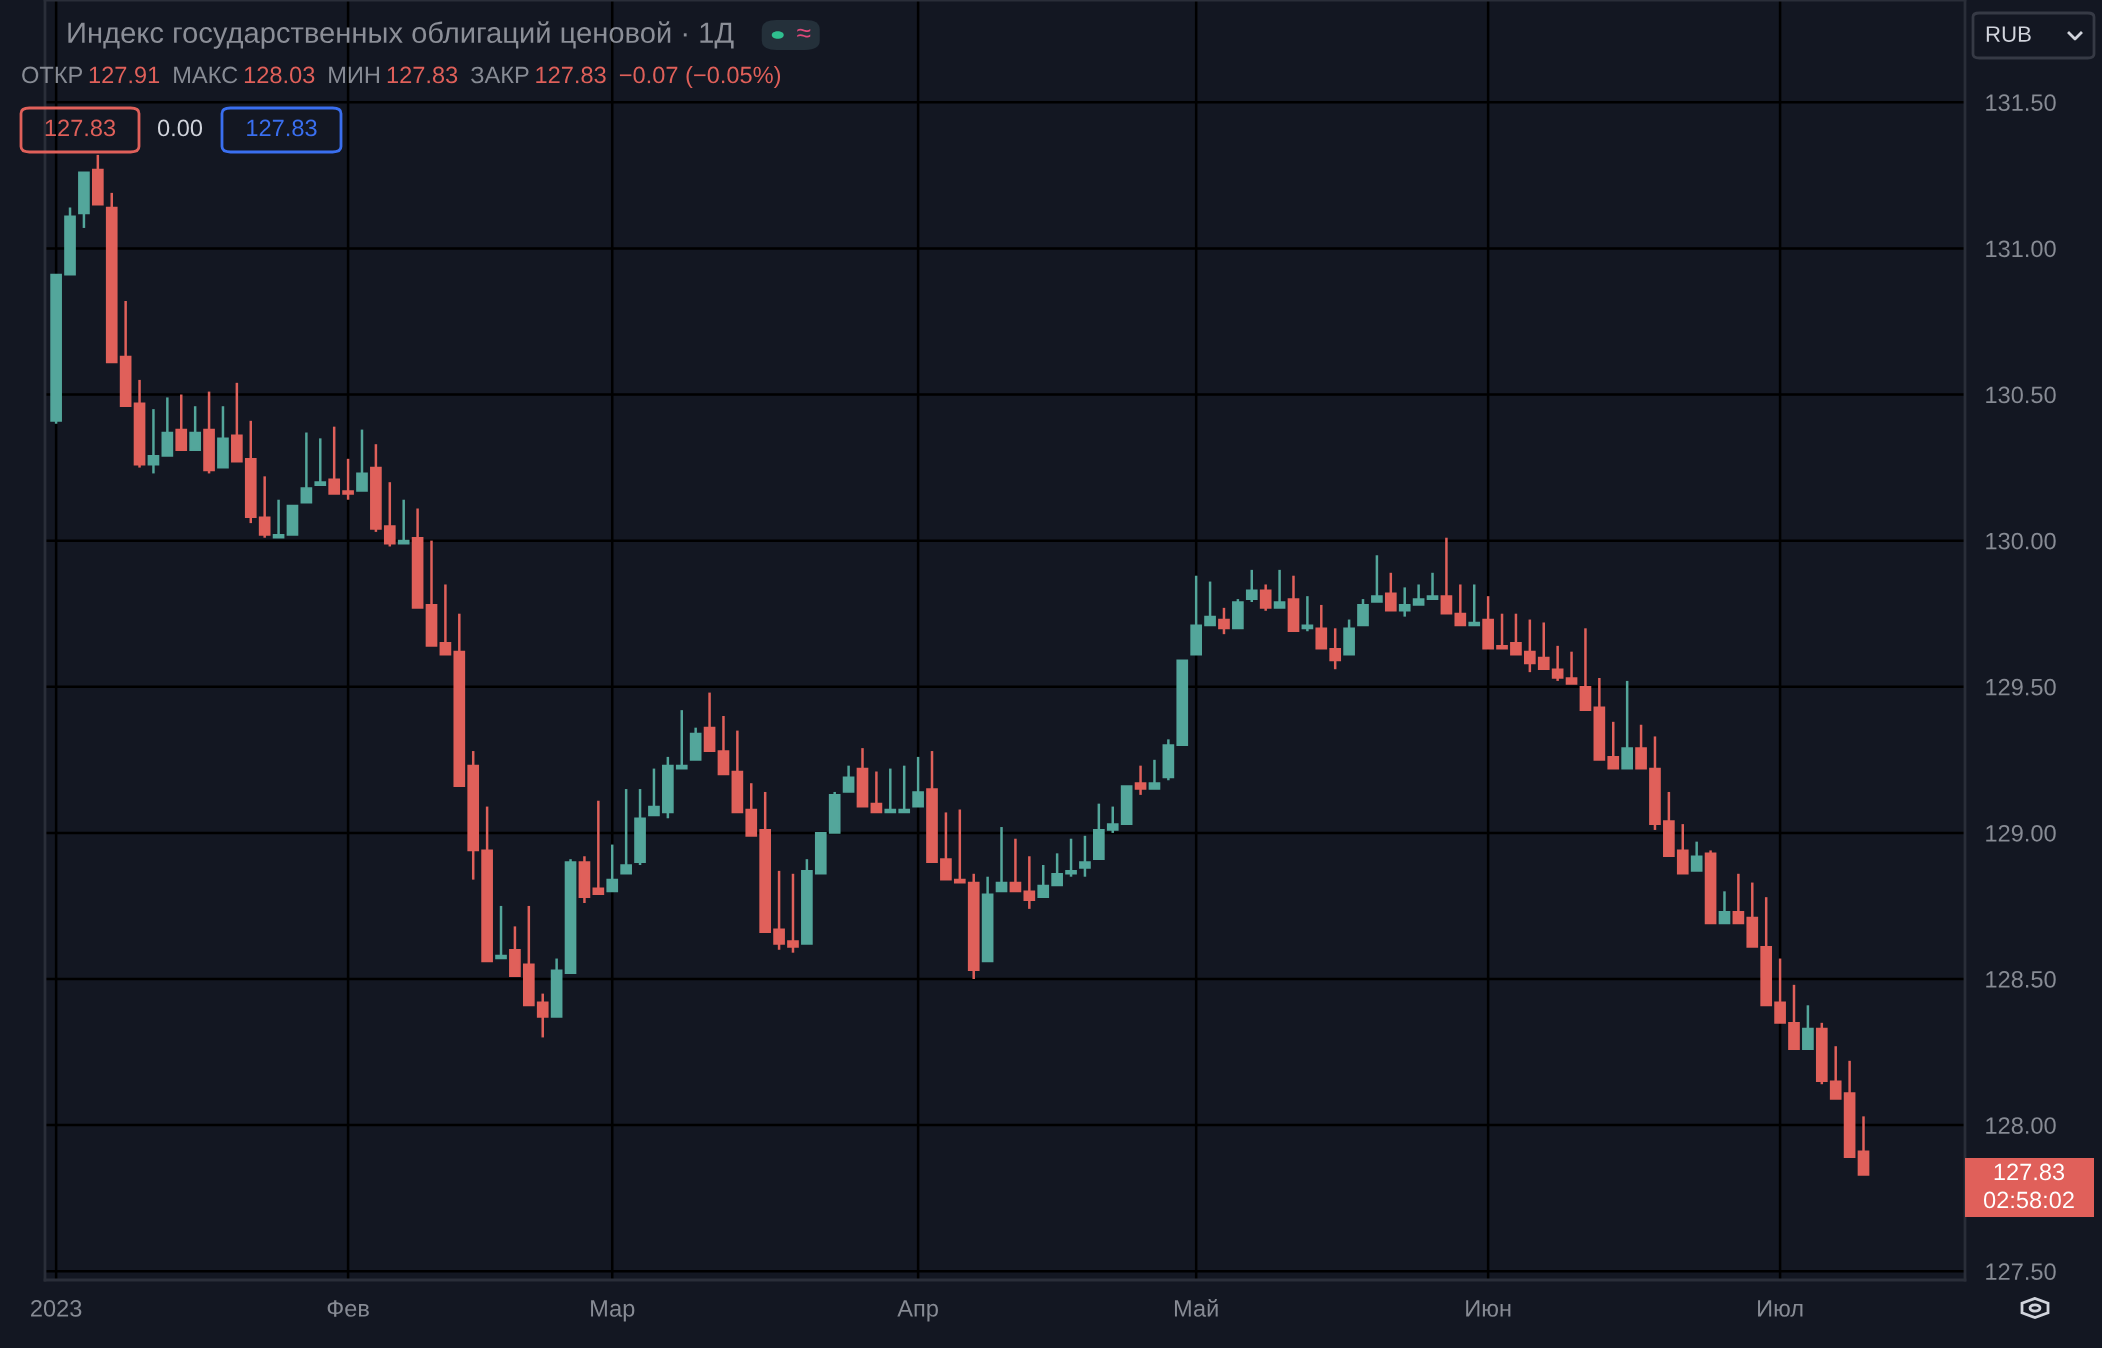 Image resolution: width=2102 pixels, height=1348 pixels. What do you see at coordinates (52, 75) in the screenshot?
I see `annotation: ОТКР` at bounding box center [52, 75].